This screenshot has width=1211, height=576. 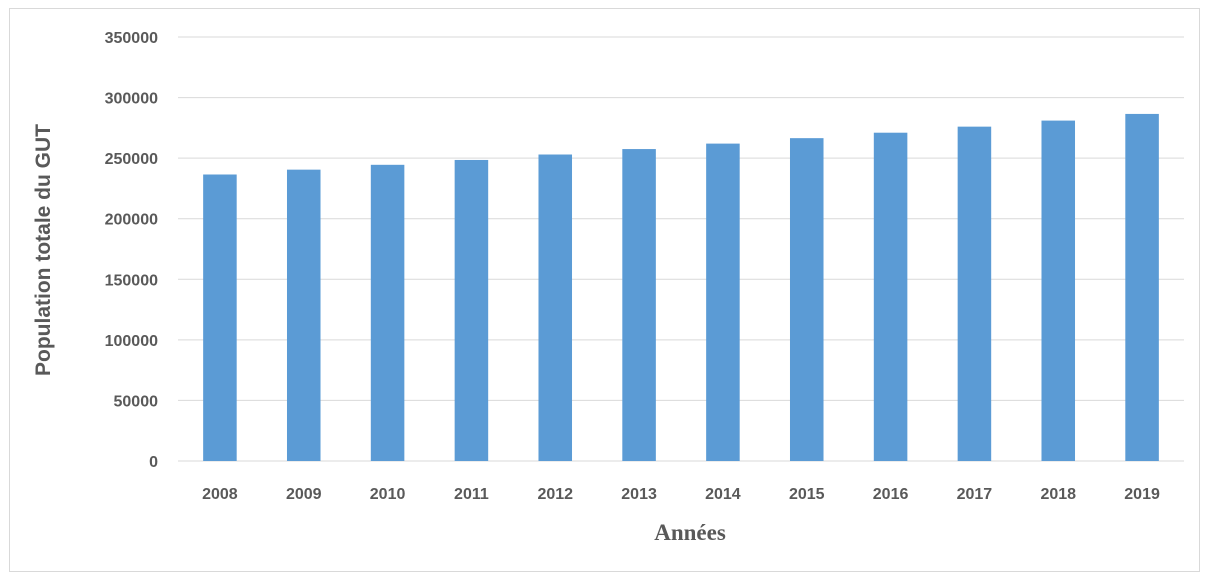 What do you see at coordinates (723, 494) in the screenshot?
I see `x-tick-label: 2014` at bounding box center [723, 494].